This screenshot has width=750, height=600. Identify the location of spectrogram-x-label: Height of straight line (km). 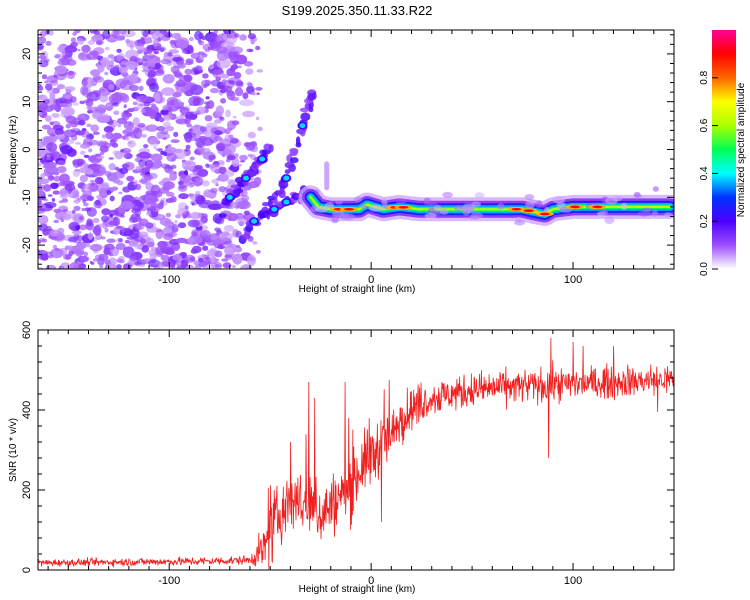
(357, 289).